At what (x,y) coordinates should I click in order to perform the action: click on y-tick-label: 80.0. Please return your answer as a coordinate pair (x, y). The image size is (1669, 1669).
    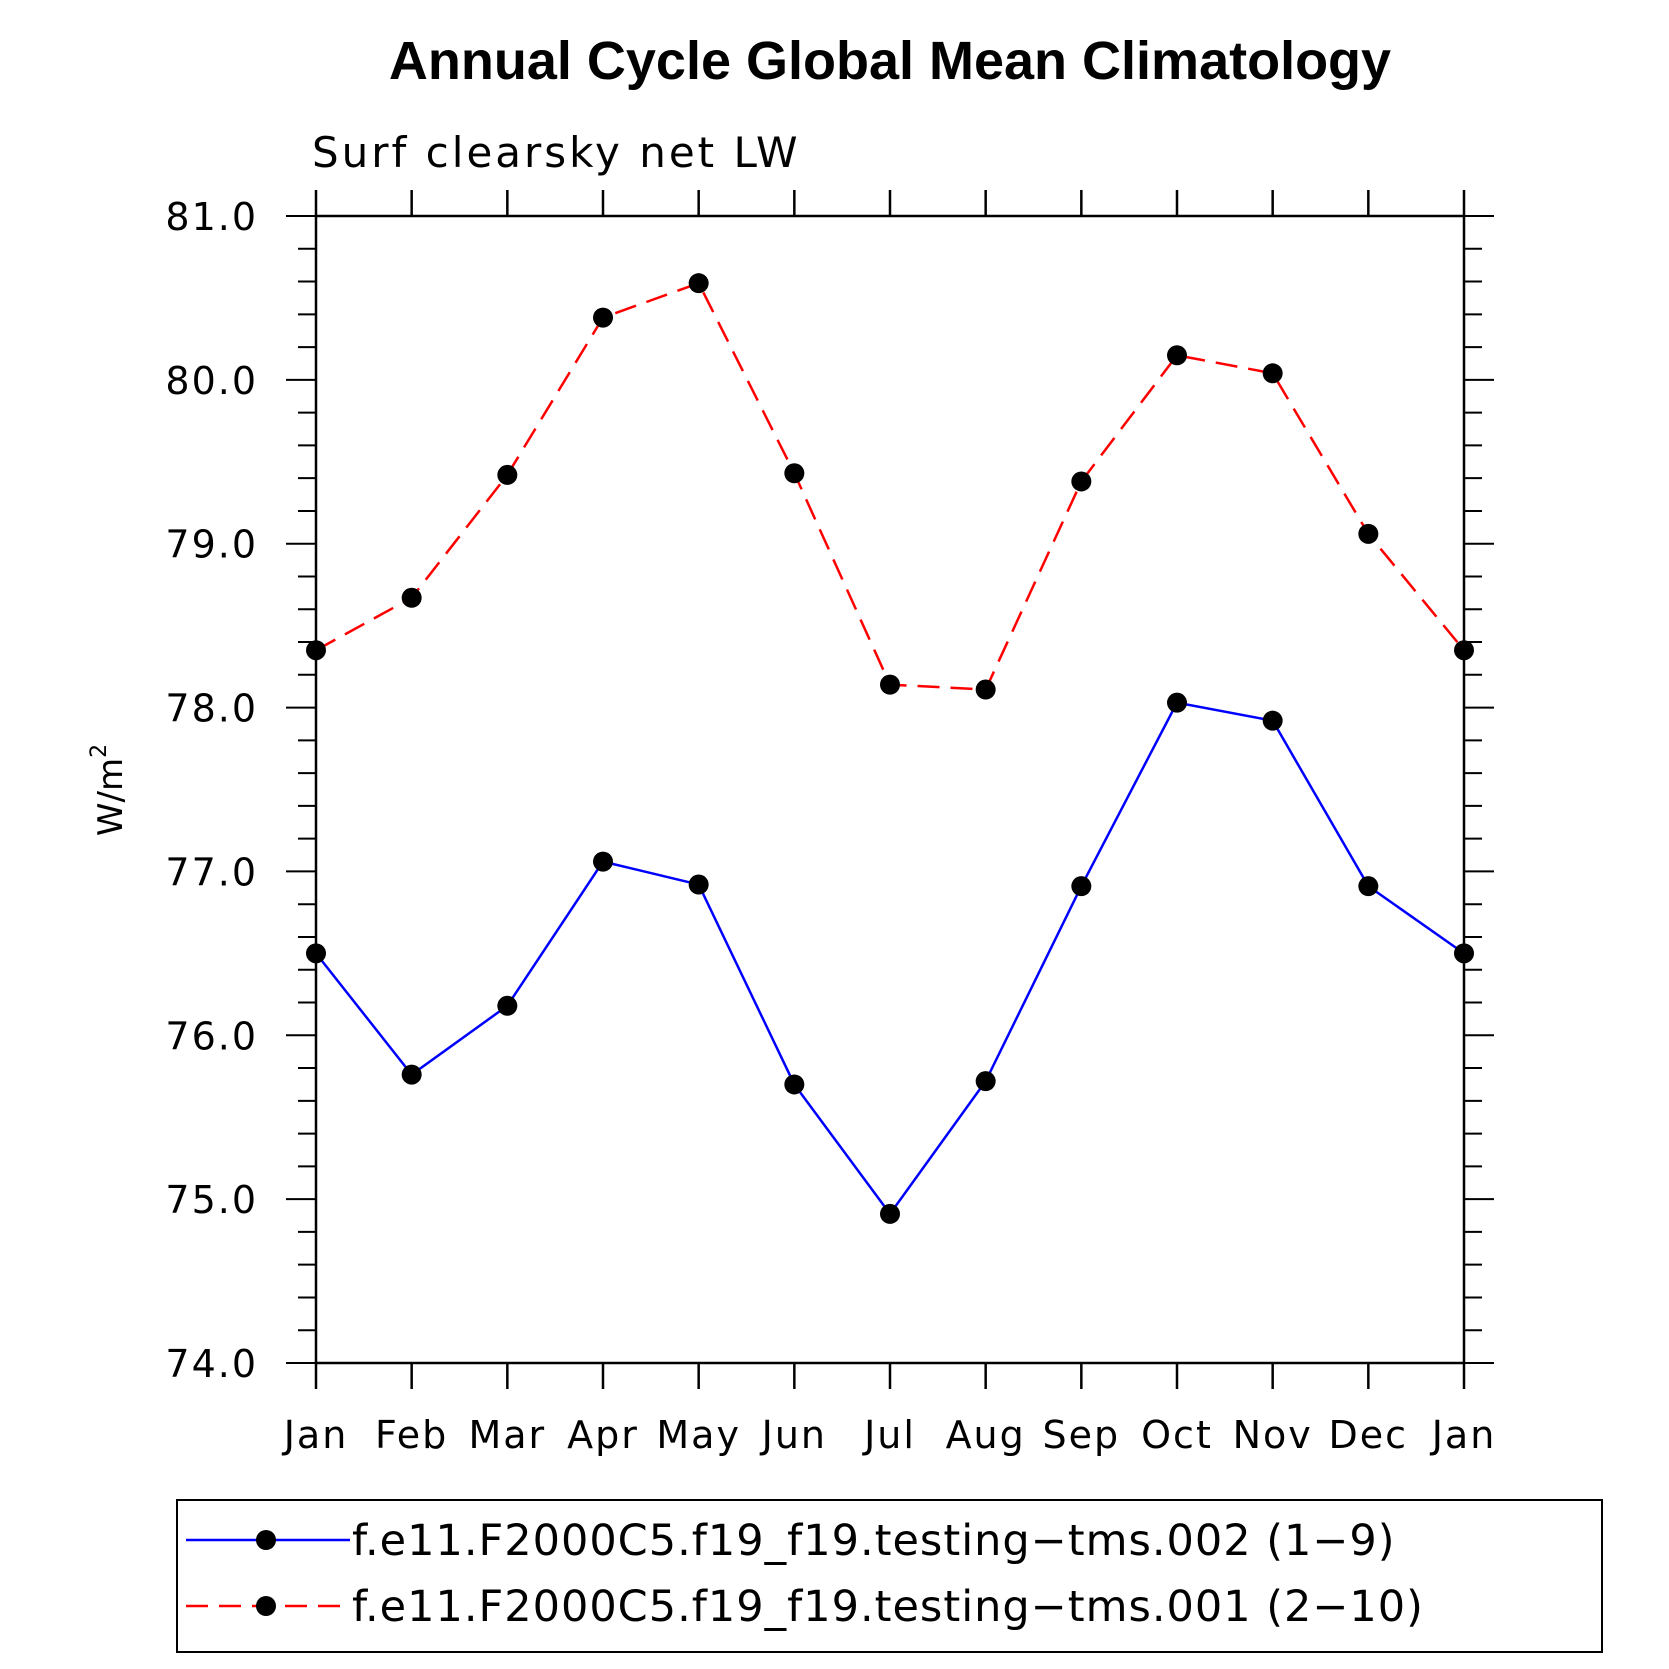
    Looking at the image, I should click on (211, 381).